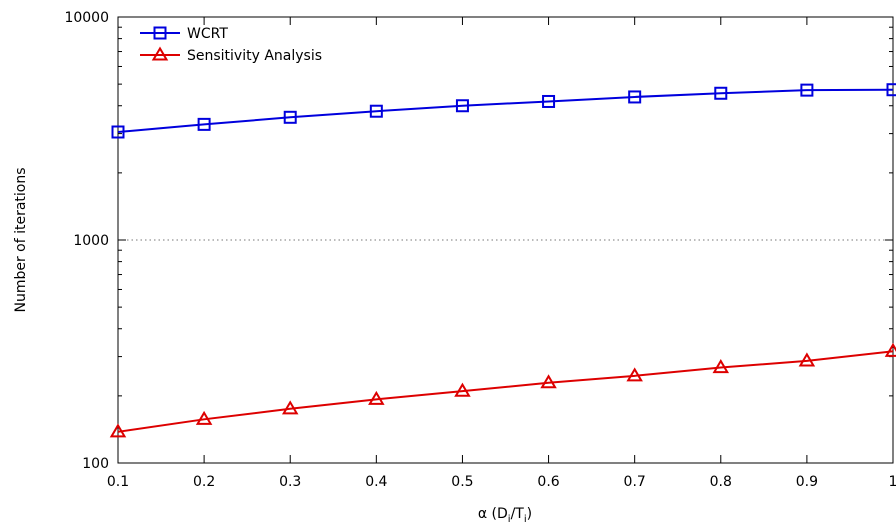  I want to click on legend-label-wcrt: WCRT, so click(207, 34).